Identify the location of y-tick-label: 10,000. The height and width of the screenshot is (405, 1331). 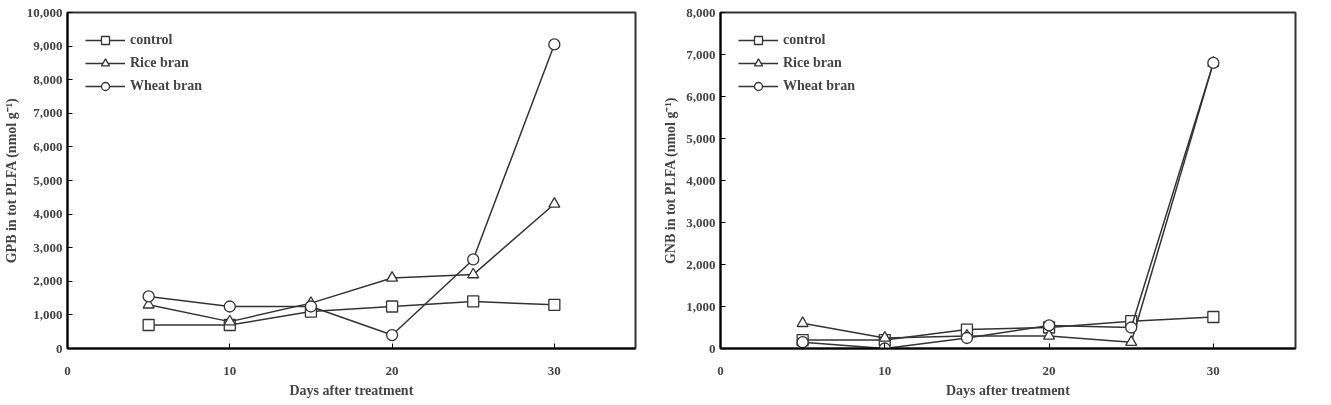
(44, 12).